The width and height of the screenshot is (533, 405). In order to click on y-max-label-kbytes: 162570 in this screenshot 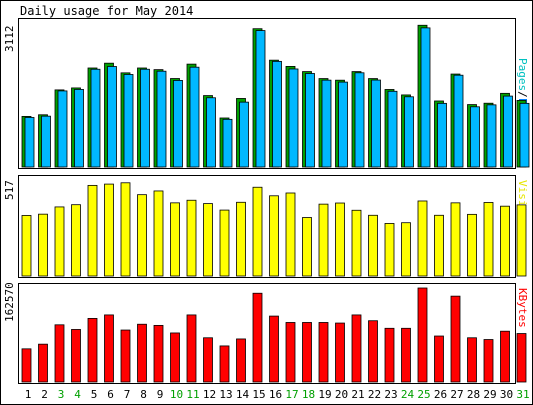, I will do `click(9, 302)`.